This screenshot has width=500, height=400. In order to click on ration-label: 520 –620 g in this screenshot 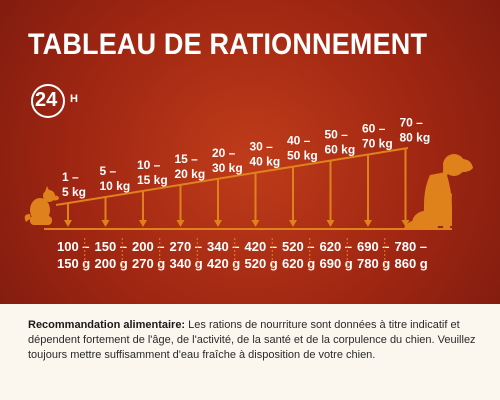, I will do `click(298, 255)`.